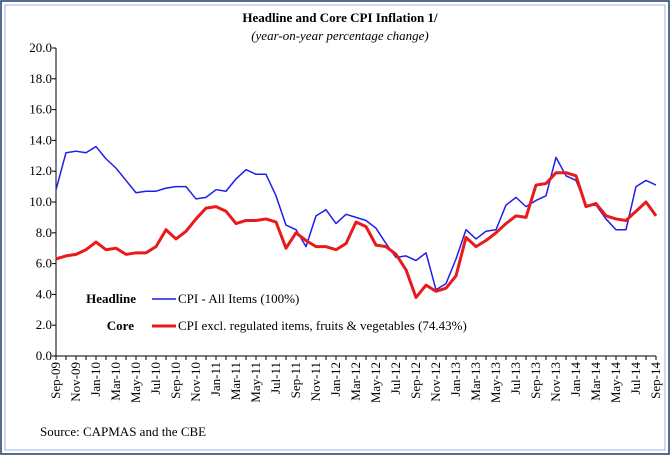 Image resolution: width=670 pixels, height=455 pixels. I want to click on y-tick-label: 14.0, so click(40, 139).